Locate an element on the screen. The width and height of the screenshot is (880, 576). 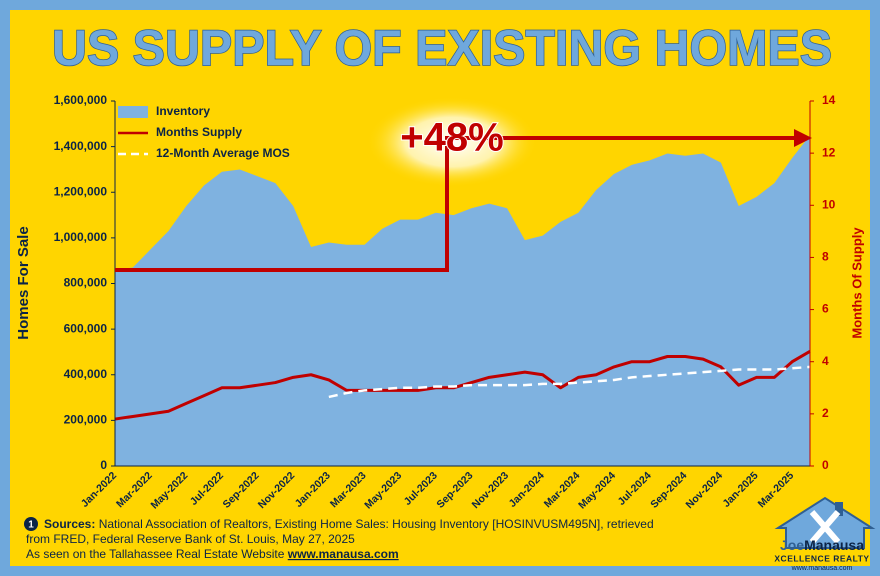
y2-tick-label: 12 is located at coordinates (829, 152).